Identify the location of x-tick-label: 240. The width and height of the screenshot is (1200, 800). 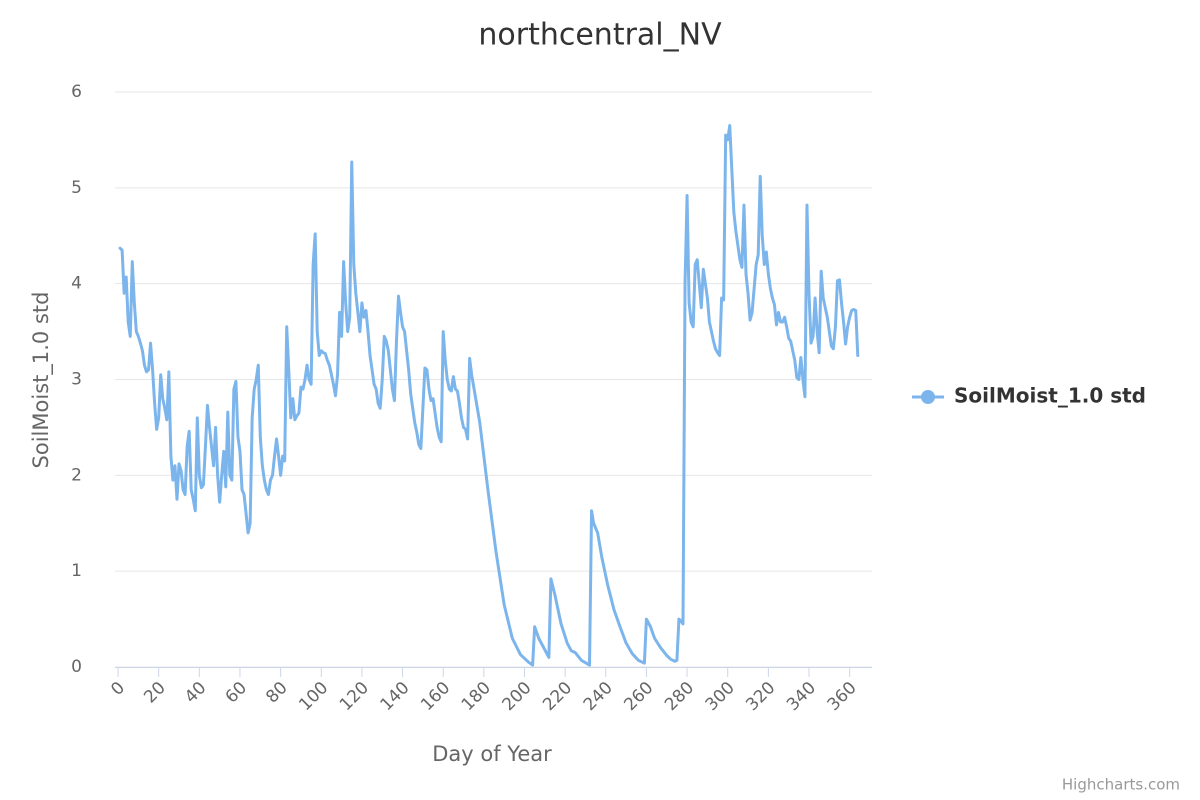
(598, 696).